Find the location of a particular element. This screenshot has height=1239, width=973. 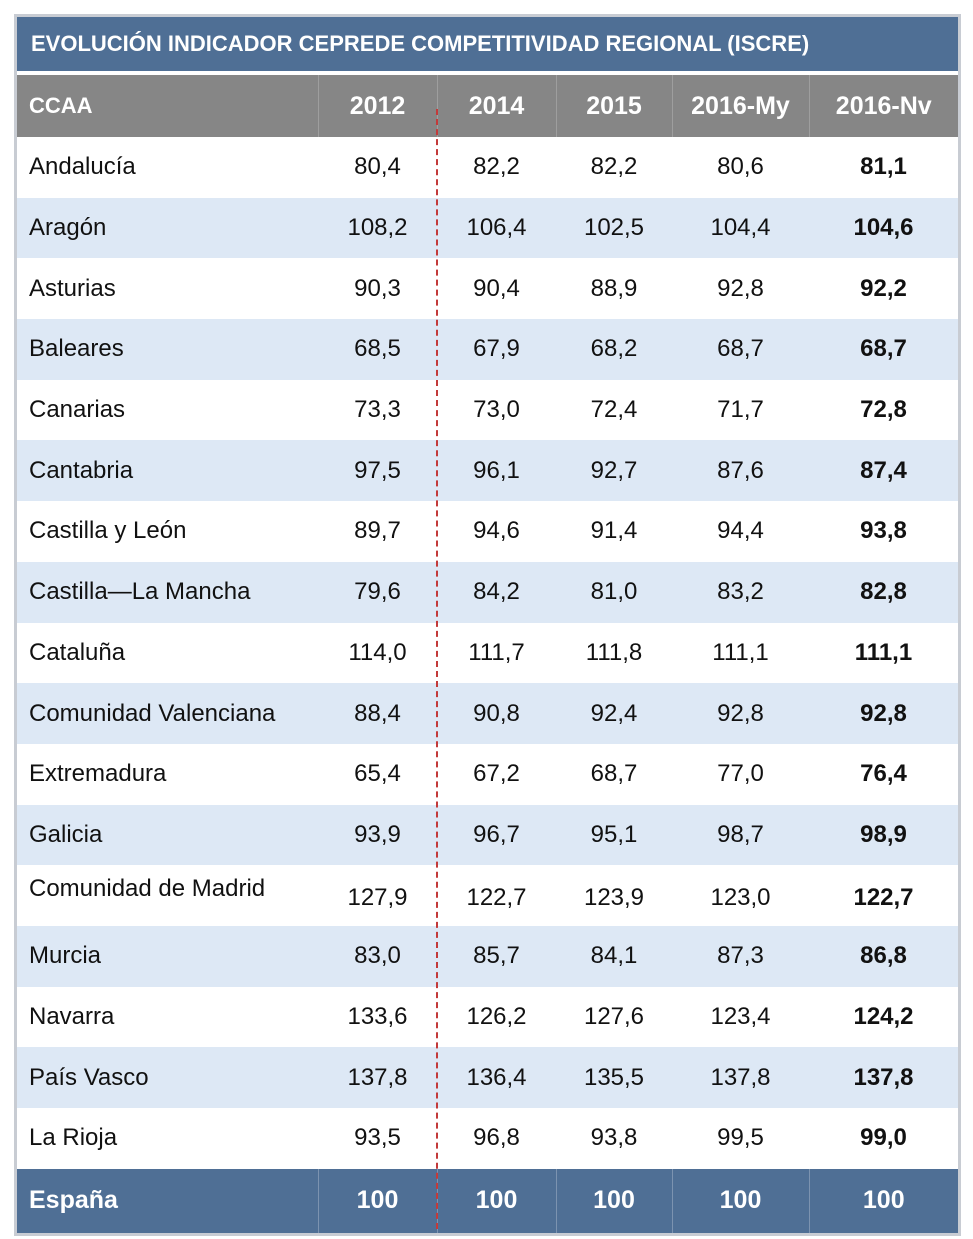

region-name: Castilla—La Mancha is located at coordinates (167, 592).